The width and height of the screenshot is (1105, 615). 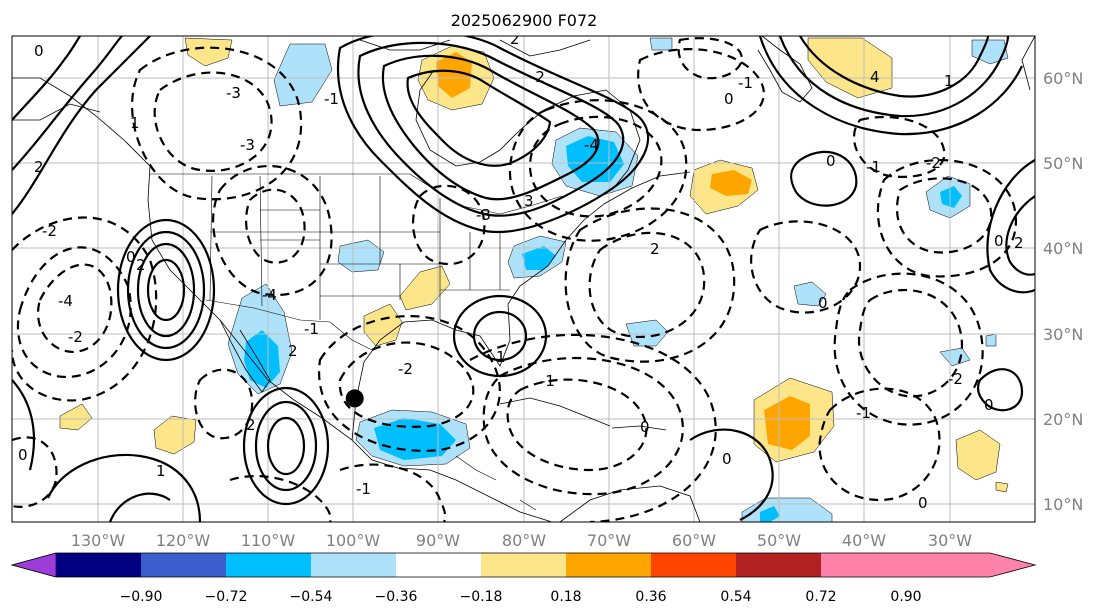 I want to click on lat-label: 20°N, so click(x=1063, y=419).